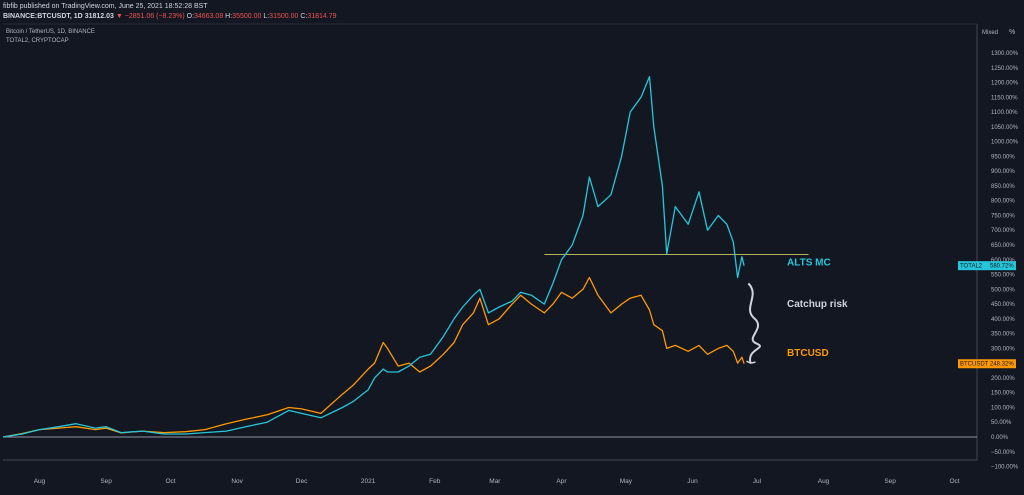 Image resolution: width=1024 pixels, height=495 pixels. I want to click on down-arrow-icon: ▼, so click(119, 16).